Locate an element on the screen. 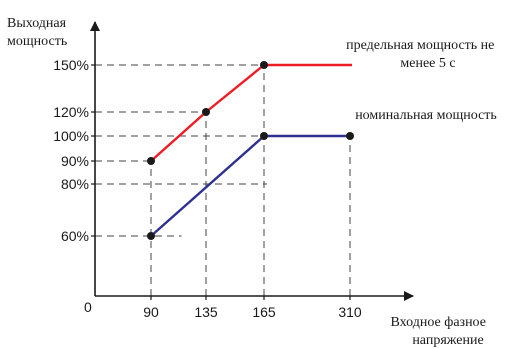 Image resolution: width=516 pixels, height=349 pixels. y-tick-label: 90% is located at coordinates (75, 161).